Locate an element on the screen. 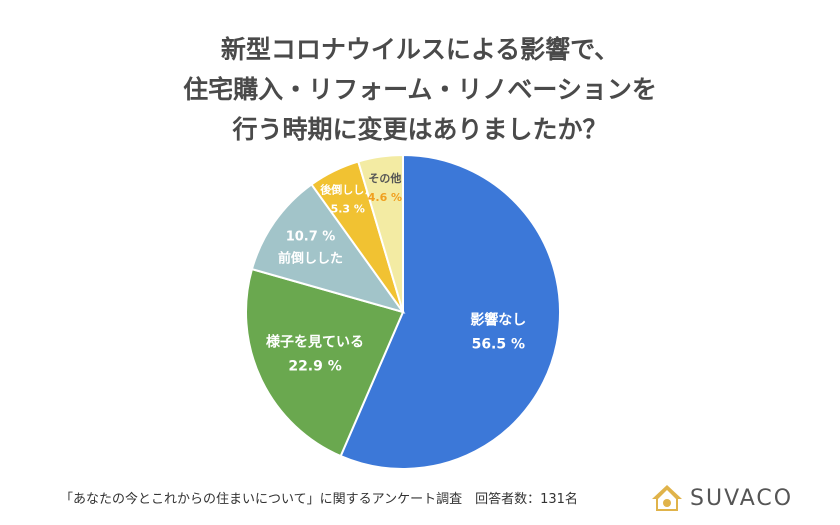 This screenshot has height=525, width=840. chart-title-line-1: 新型コロナウイルスによる影響で、 is located at coordinates (420, 49).